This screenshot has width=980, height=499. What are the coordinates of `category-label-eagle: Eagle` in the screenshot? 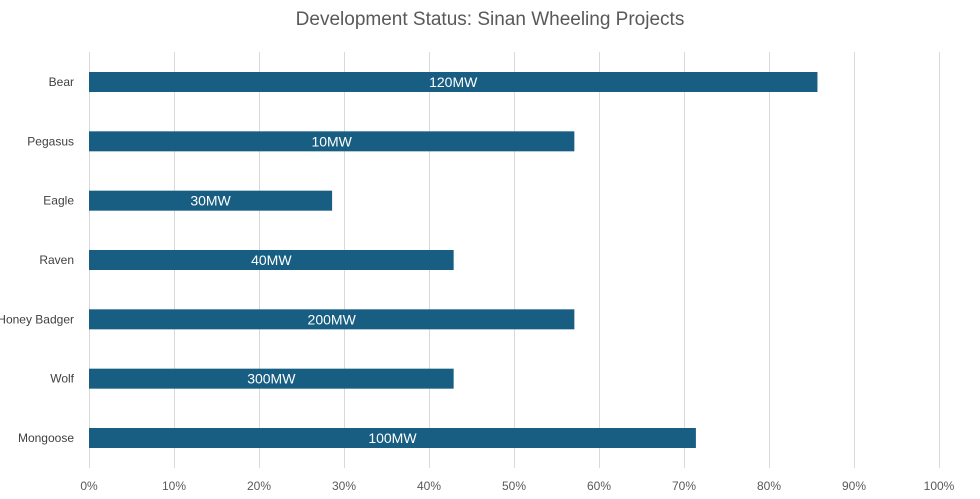 It's located at (58, 201).